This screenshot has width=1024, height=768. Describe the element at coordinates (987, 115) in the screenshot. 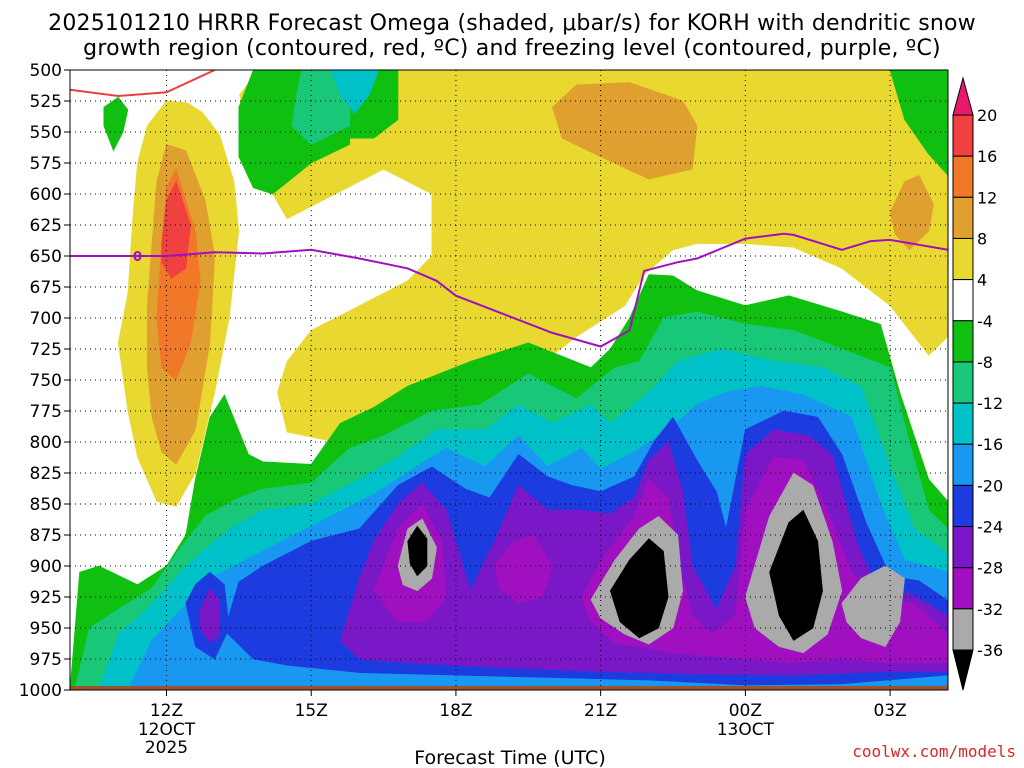

I see `colorbar-label: 20` at that location.